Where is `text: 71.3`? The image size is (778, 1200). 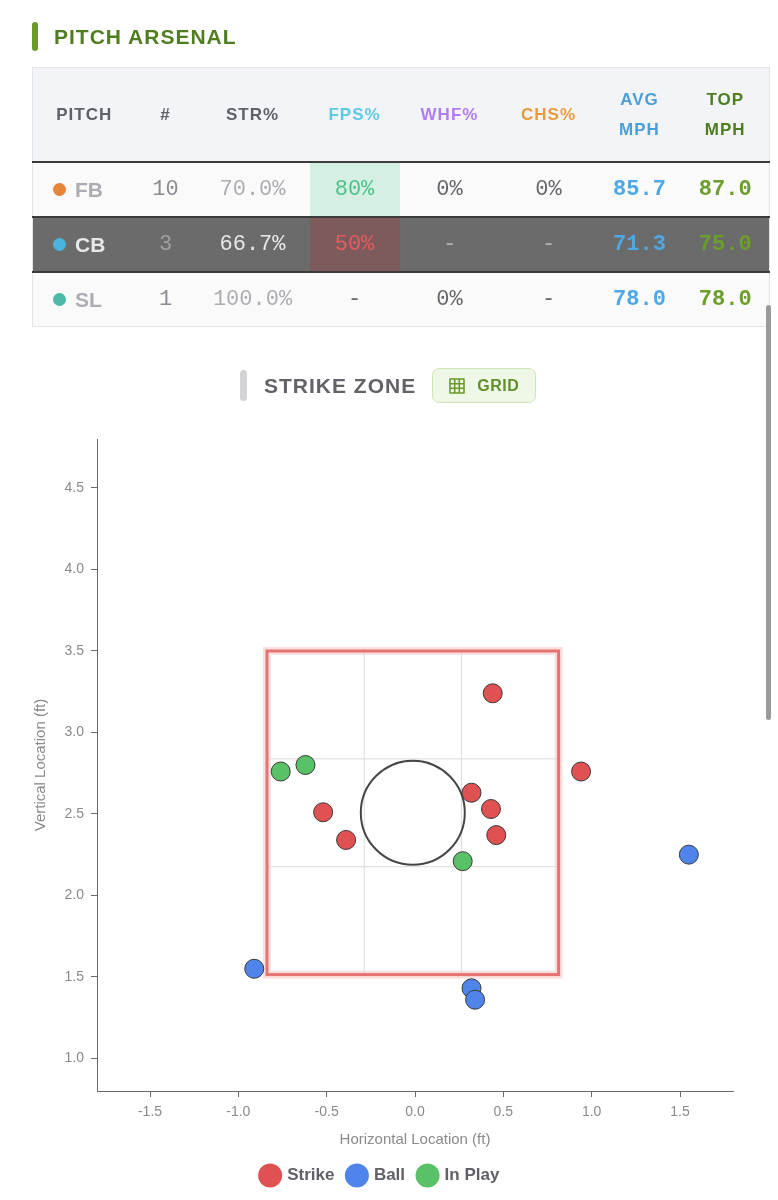
text: 71.3 is located at coordinates (639, 244).